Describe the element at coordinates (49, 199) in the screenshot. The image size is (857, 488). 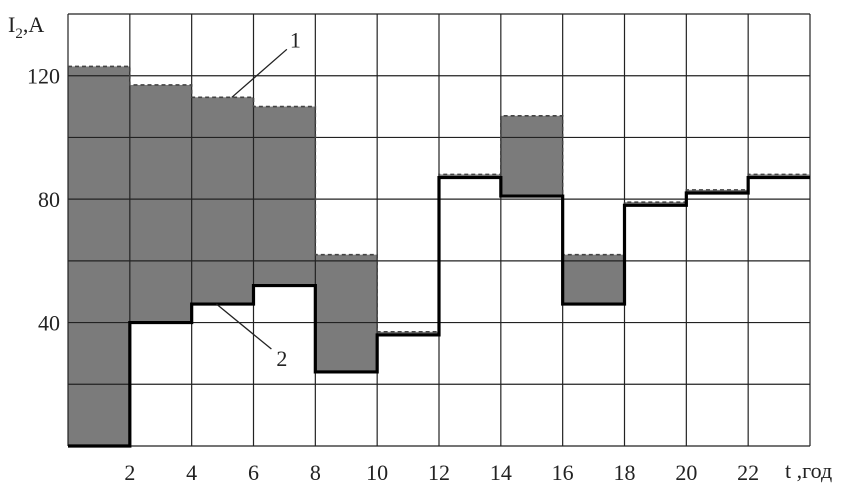
I see `y-tick-label: 80` at that location.